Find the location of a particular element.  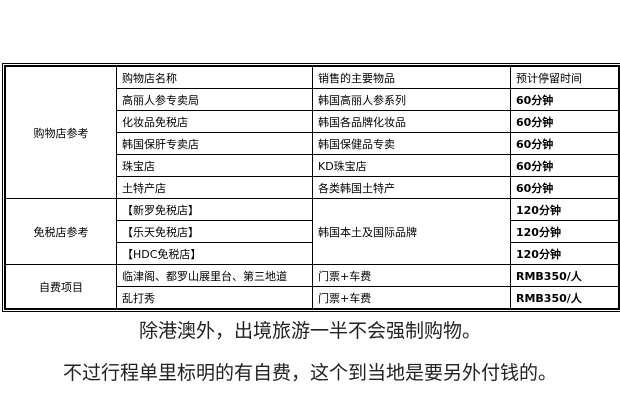

caption-line-1: 除港澳外，出境旅游一半不会强制购物。 is located at coordinates (309, 331).